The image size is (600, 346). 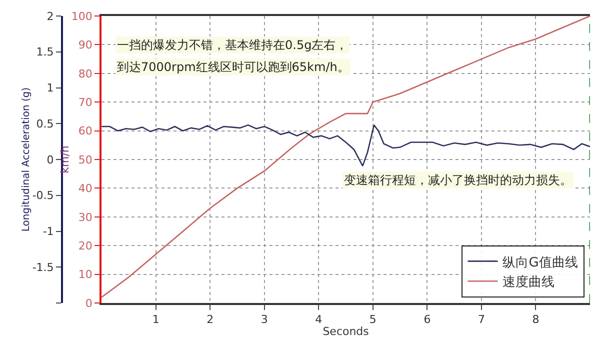 I want to click on x-tick-label: 8, so click(x=536, y=319).